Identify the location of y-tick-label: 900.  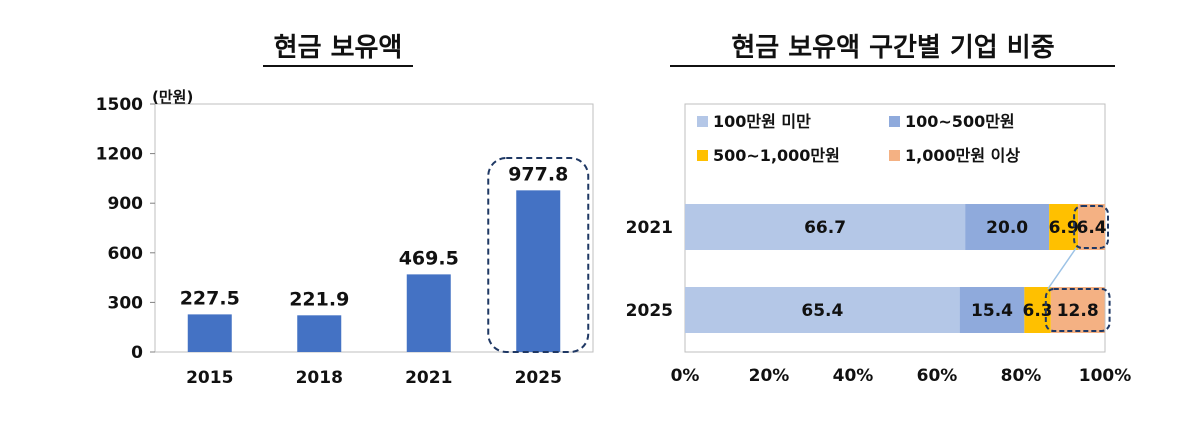
(126, 204).